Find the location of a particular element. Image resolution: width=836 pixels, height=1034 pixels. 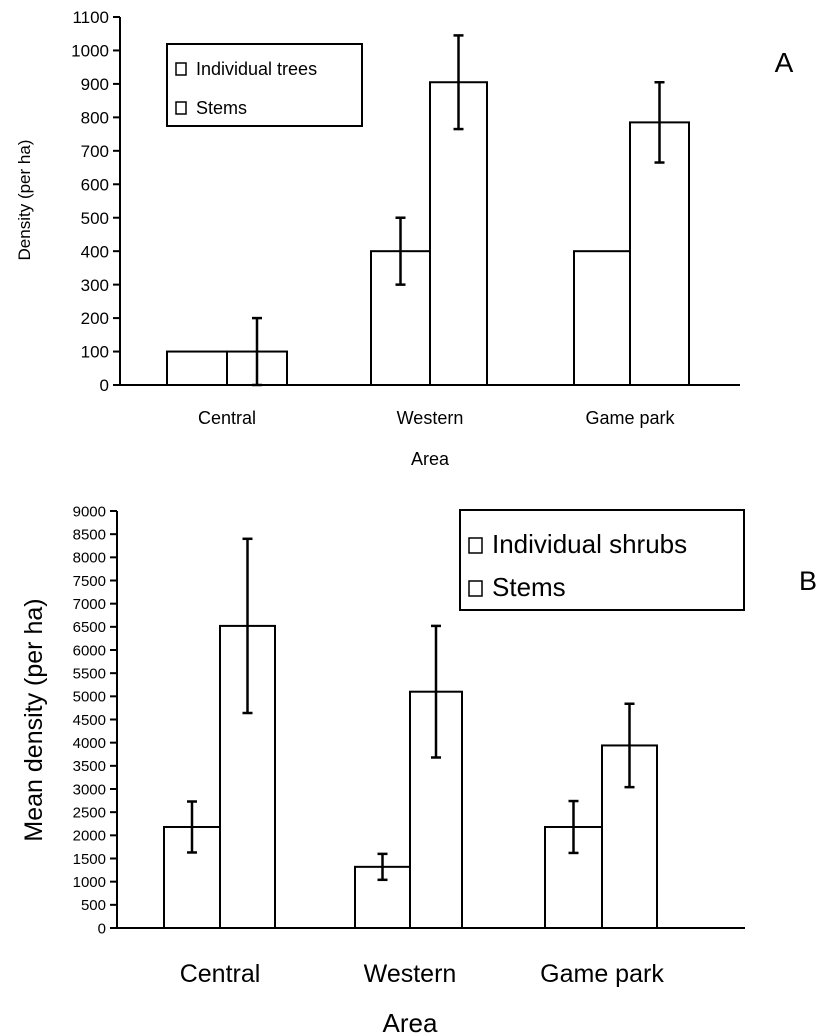

y-tick-label: 5500 is located at coordinates (89, 674).